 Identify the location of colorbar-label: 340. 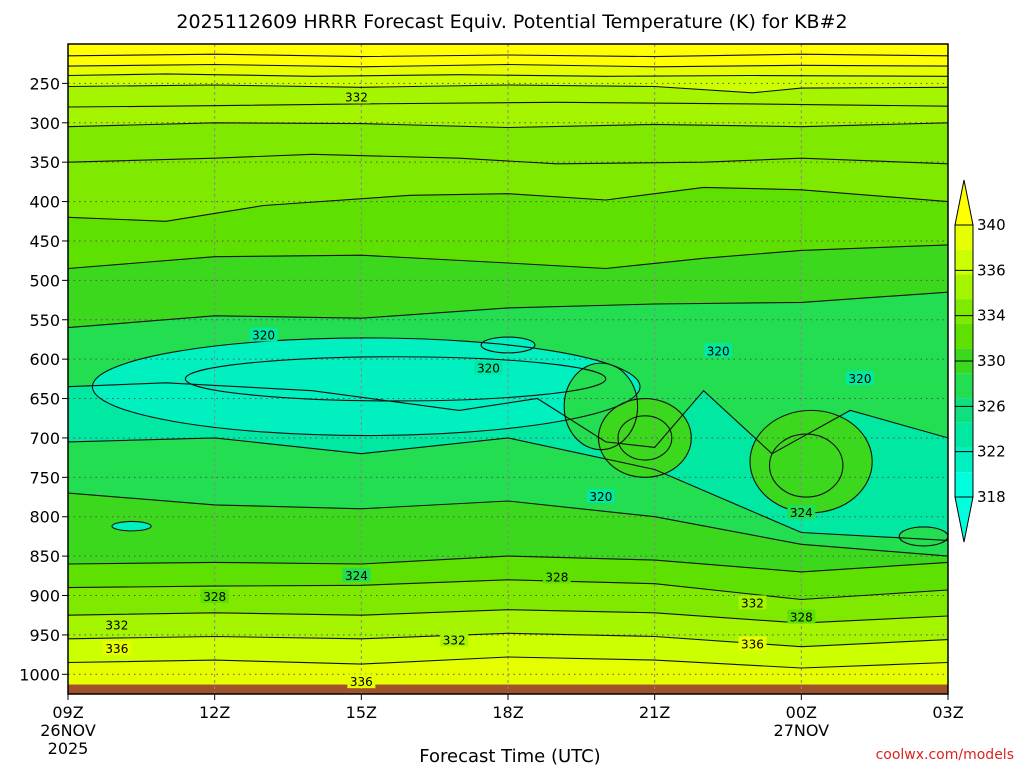
(991, 225).